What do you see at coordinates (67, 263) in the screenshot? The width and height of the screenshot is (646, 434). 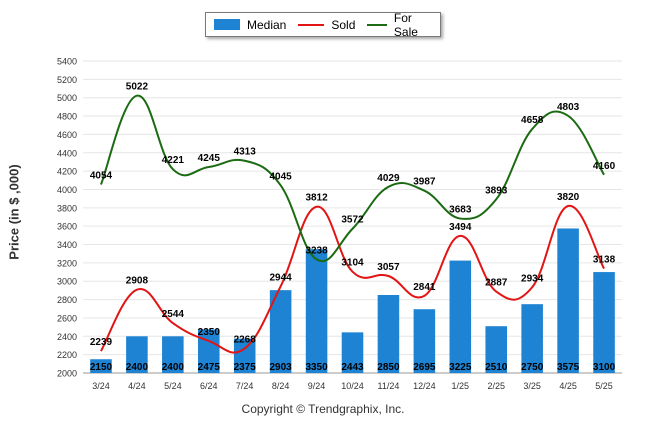 I see `y-tick-label: 3200` at bounding box center [67, 263].